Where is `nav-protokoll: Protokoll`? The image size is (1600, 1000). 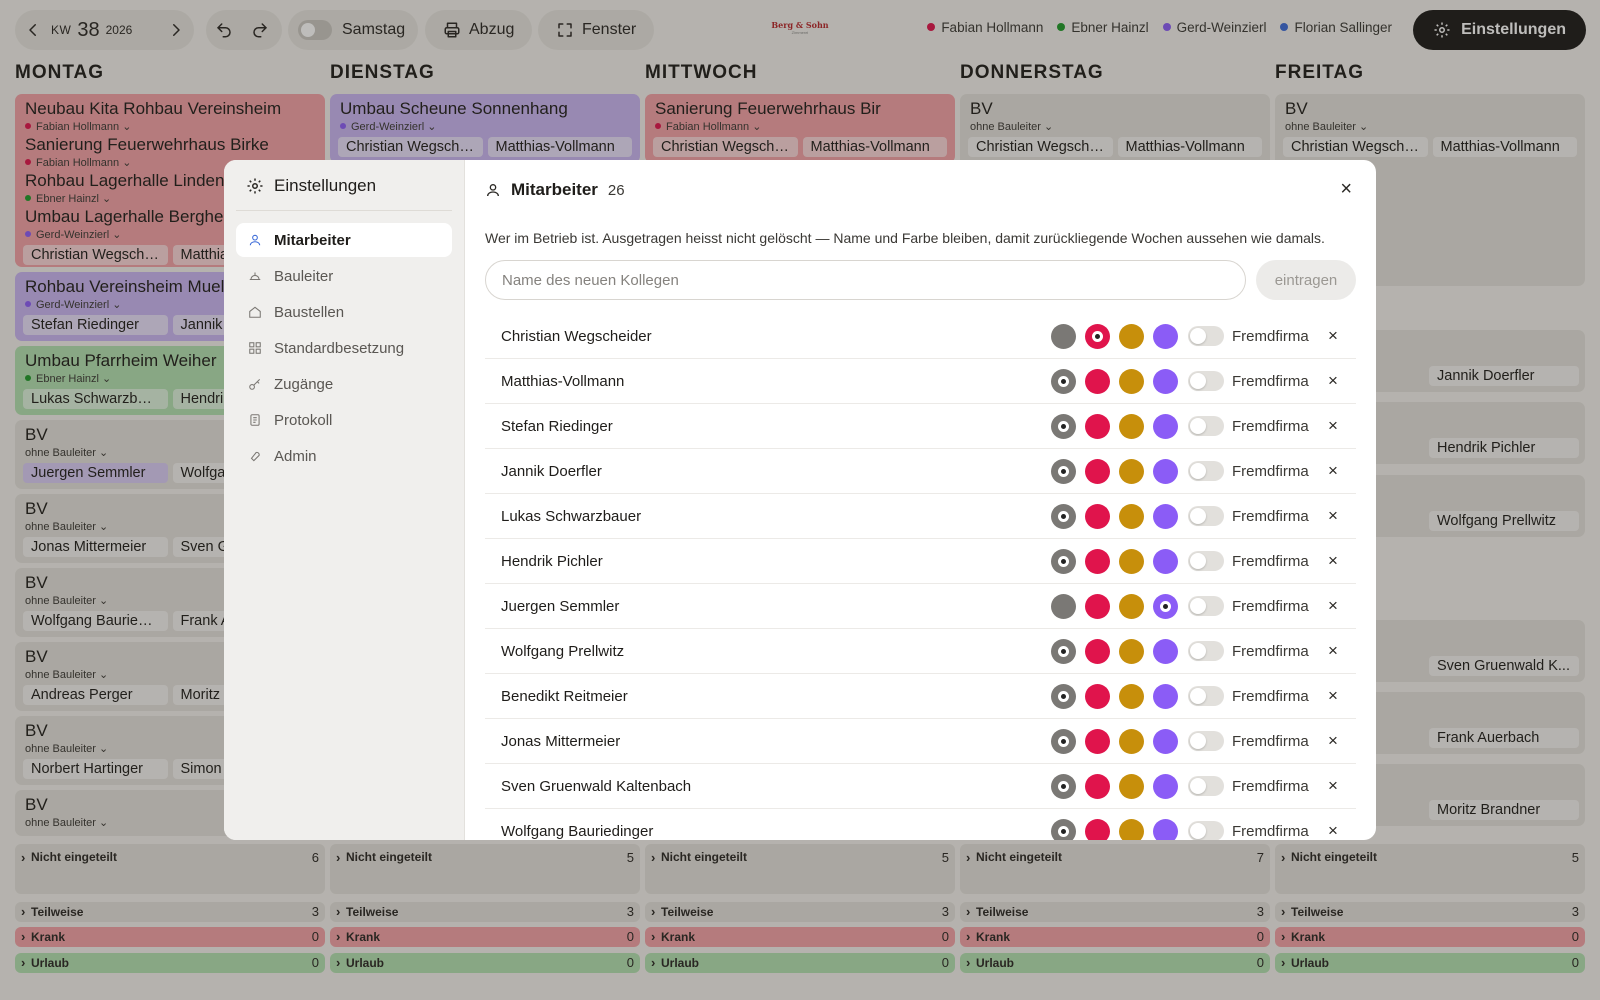
nav-protokoll: Protokoll is located at coordinates (344, 420).